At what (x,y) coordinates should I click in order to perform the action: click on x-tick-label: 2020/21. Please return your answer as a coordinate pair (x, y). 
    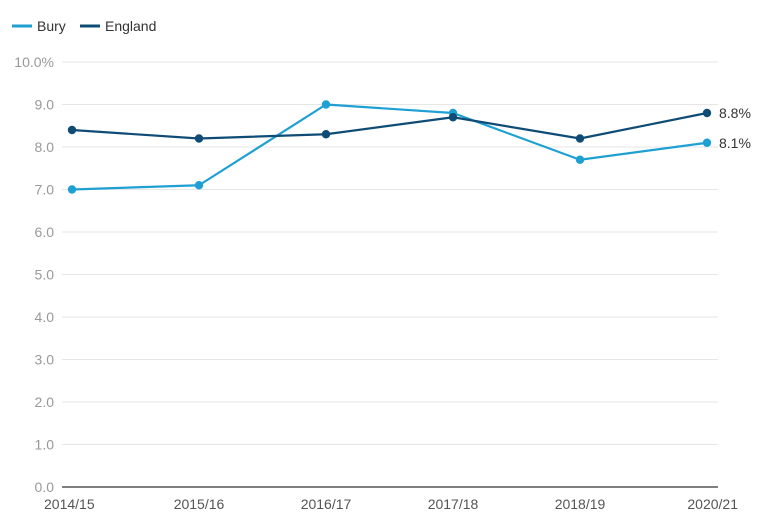
    Looking at the image, I should click on (712, 504).